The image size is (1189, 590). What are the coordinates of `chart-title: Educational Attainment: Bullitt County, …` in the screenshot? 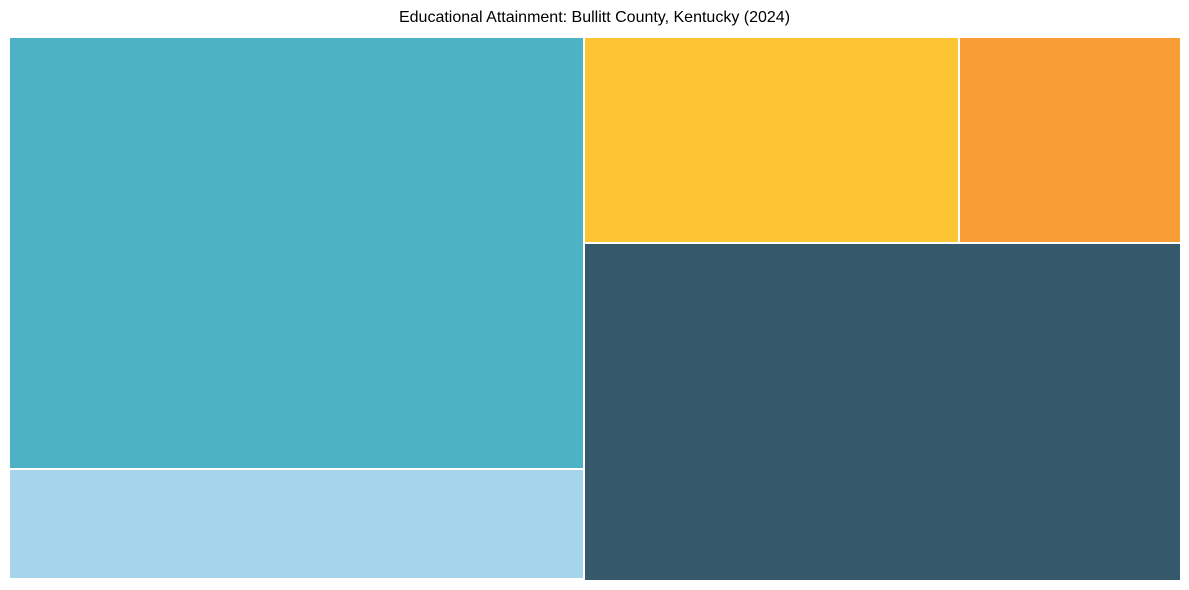 It's located at (594, 17).